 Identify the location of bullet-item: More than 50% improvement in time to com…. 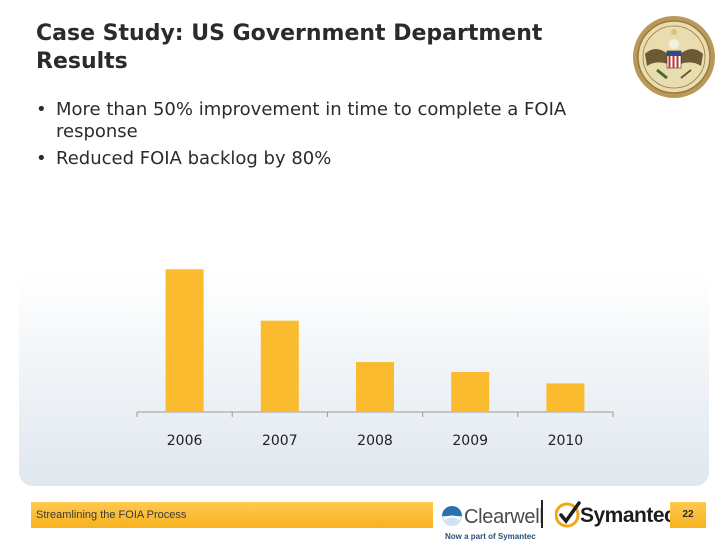
(331, 121).